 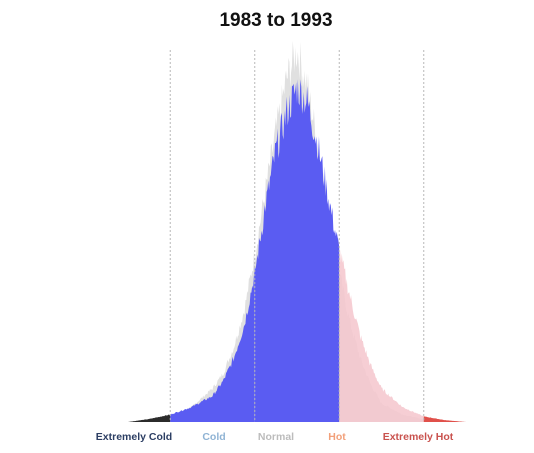 What do you see at coordinates (444, 419) in the screenshot?
I see `segment-extremely-hot` at bounding box center [444, 419].